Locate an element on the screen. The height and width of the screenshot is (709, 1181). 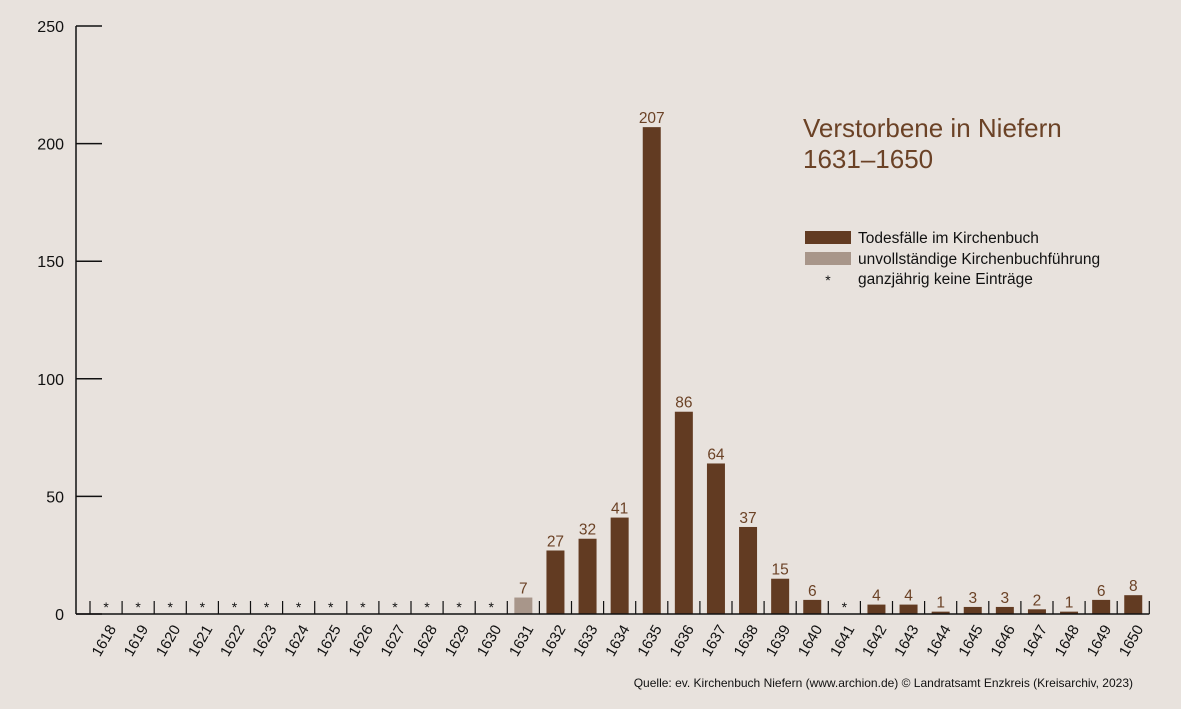
legend-marker: * is located at coordinates (828, 280).